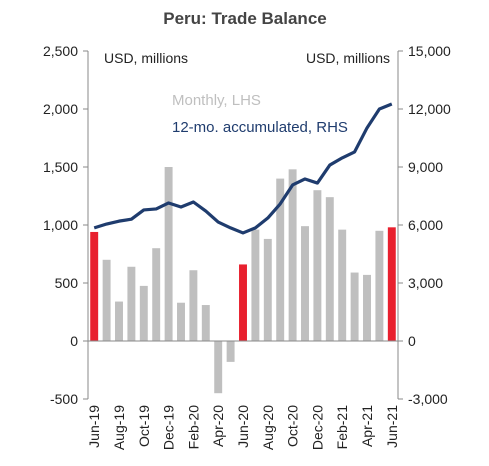 The width and height of the screenshot is (489, 466). Describe the element at coordinates (244, 18) in the screenshot. I see `chart-title: Peru: Trade Balance` at that location.